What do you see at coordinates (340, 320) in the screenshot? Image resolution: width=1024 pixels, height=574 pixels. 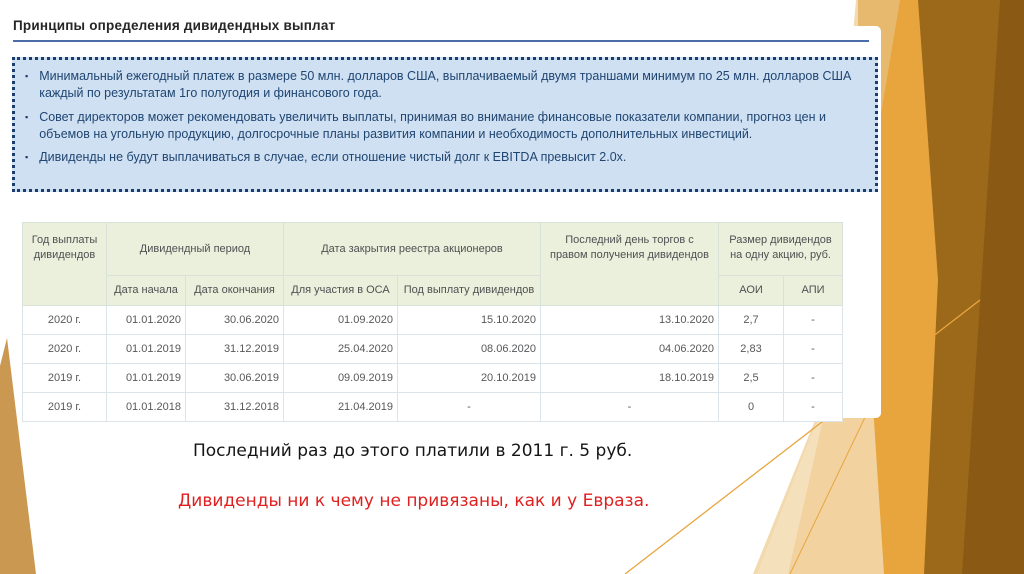 I see `cell-osa-date: 01.09.2020` at bounding box center [340, 320].